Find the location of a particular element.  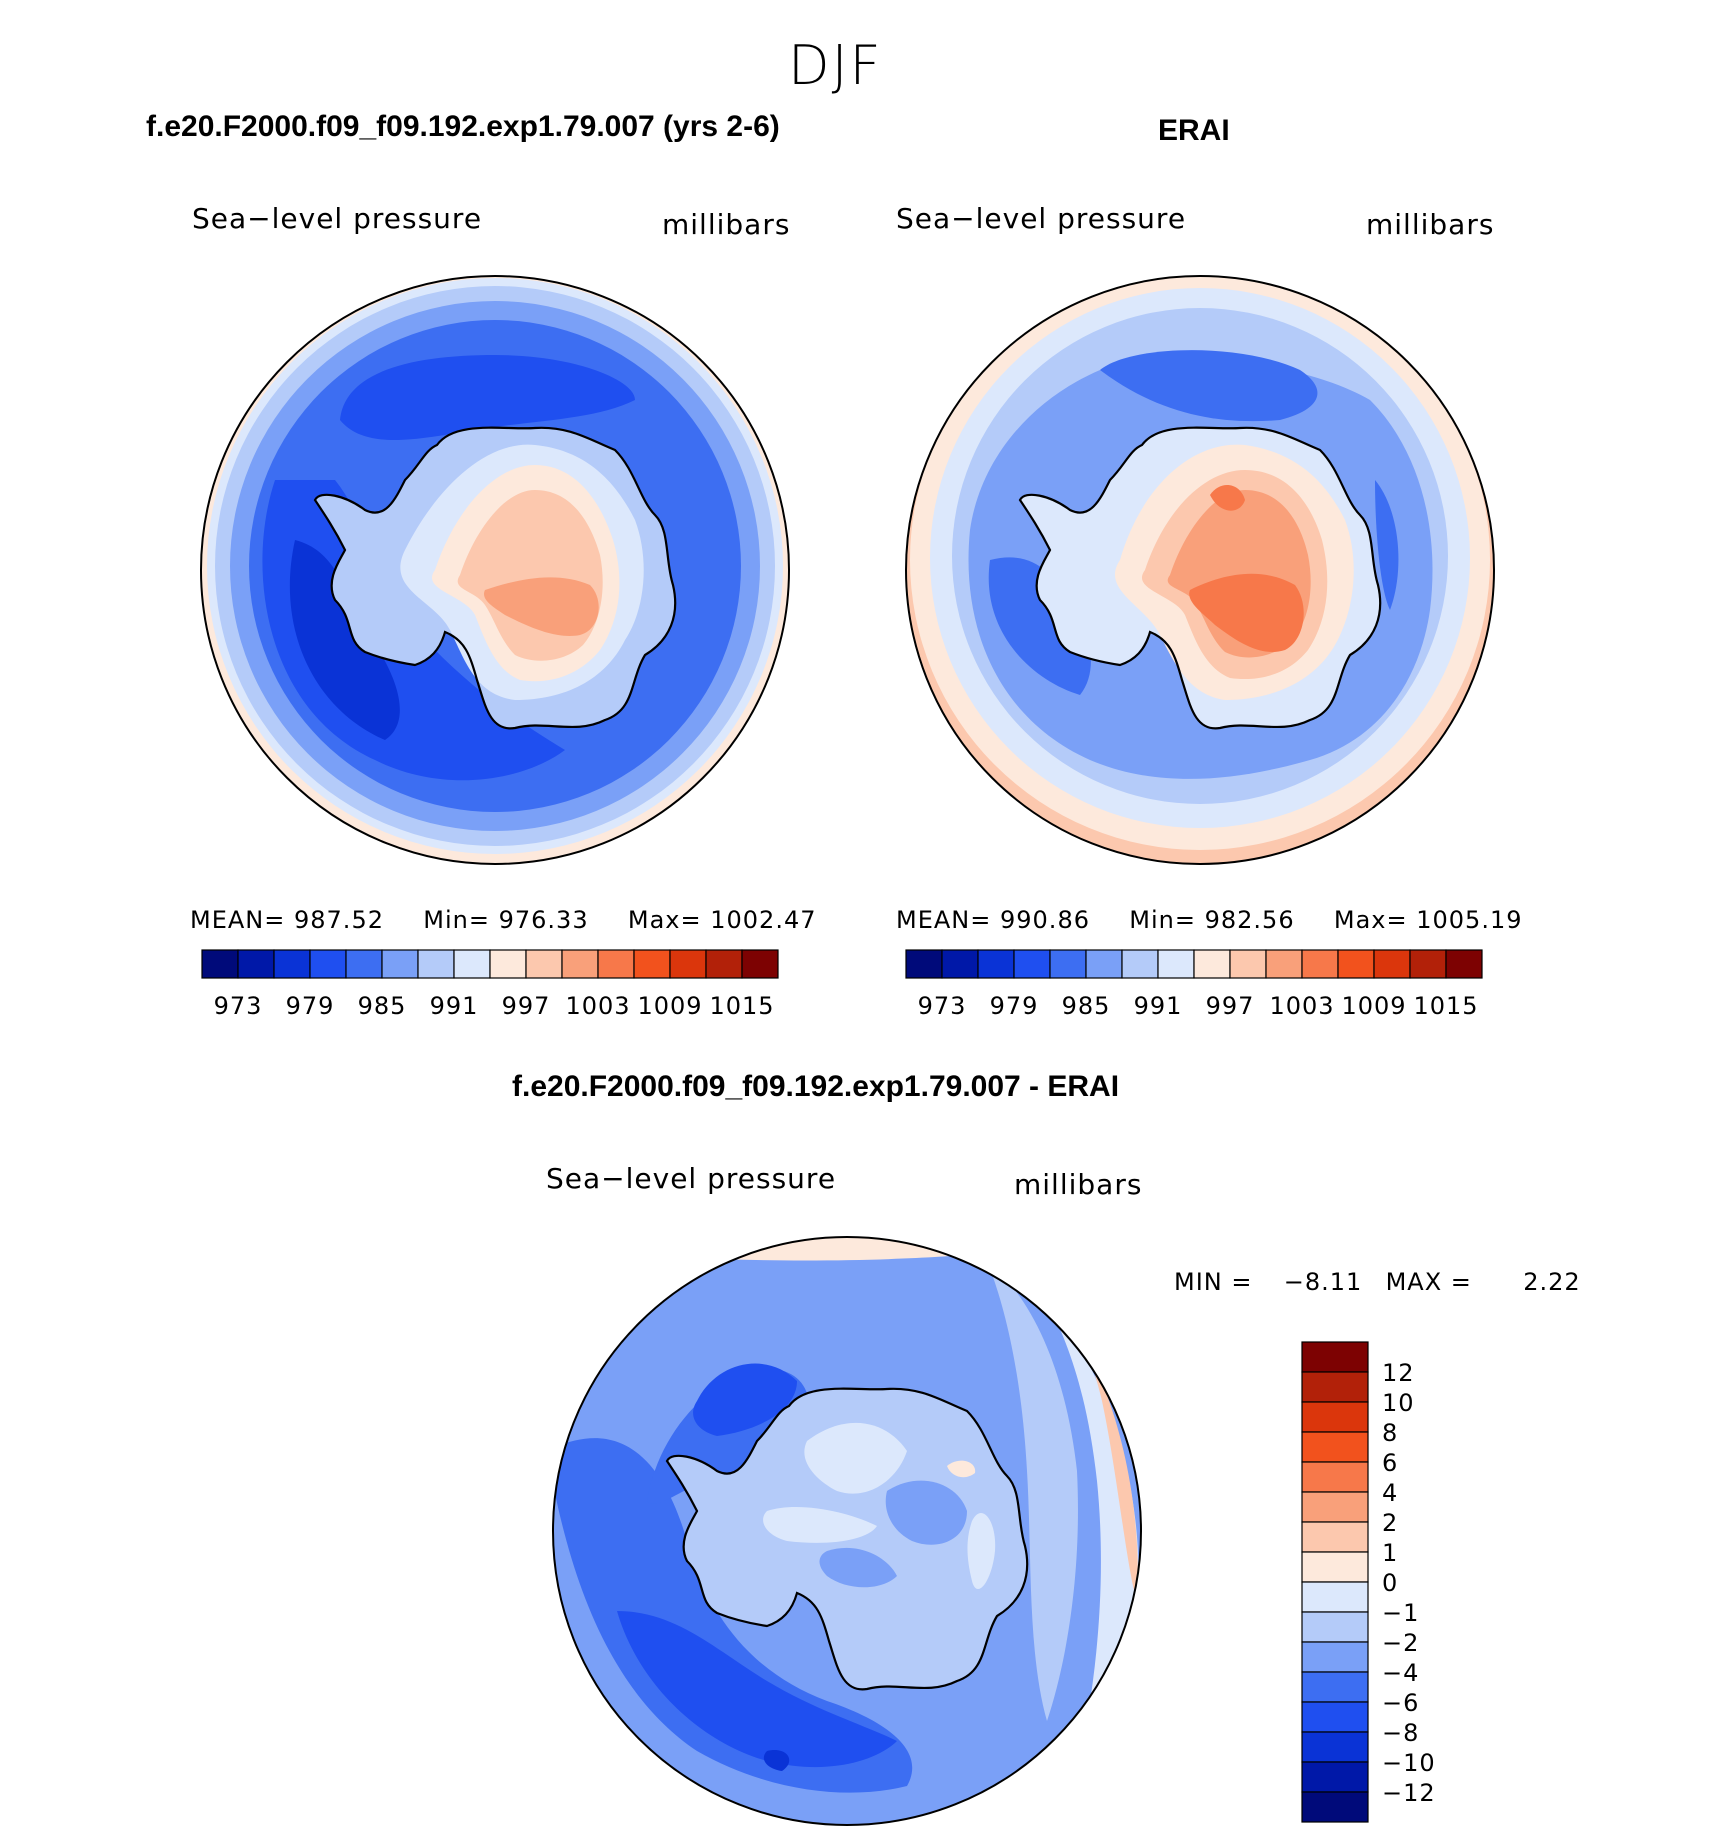

variable-label-difference: Sea−level pressure is located at coordinates (691, 1178).